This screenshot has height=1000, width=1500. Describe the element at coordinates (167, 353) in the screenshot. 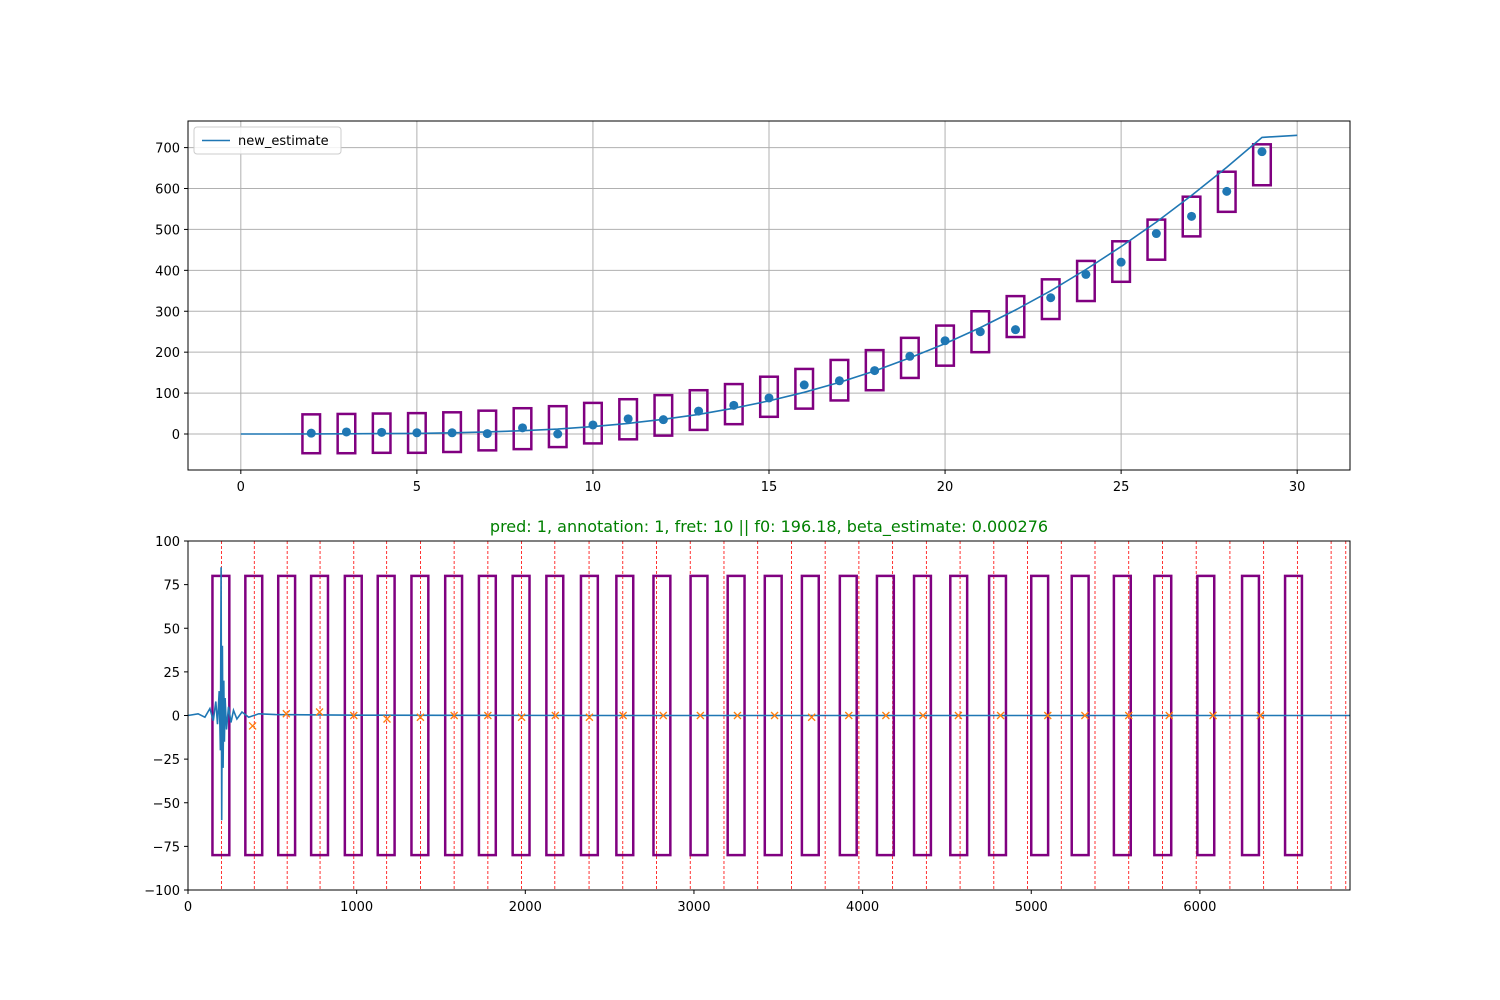

I see `y-tick-label: 200` at that location.